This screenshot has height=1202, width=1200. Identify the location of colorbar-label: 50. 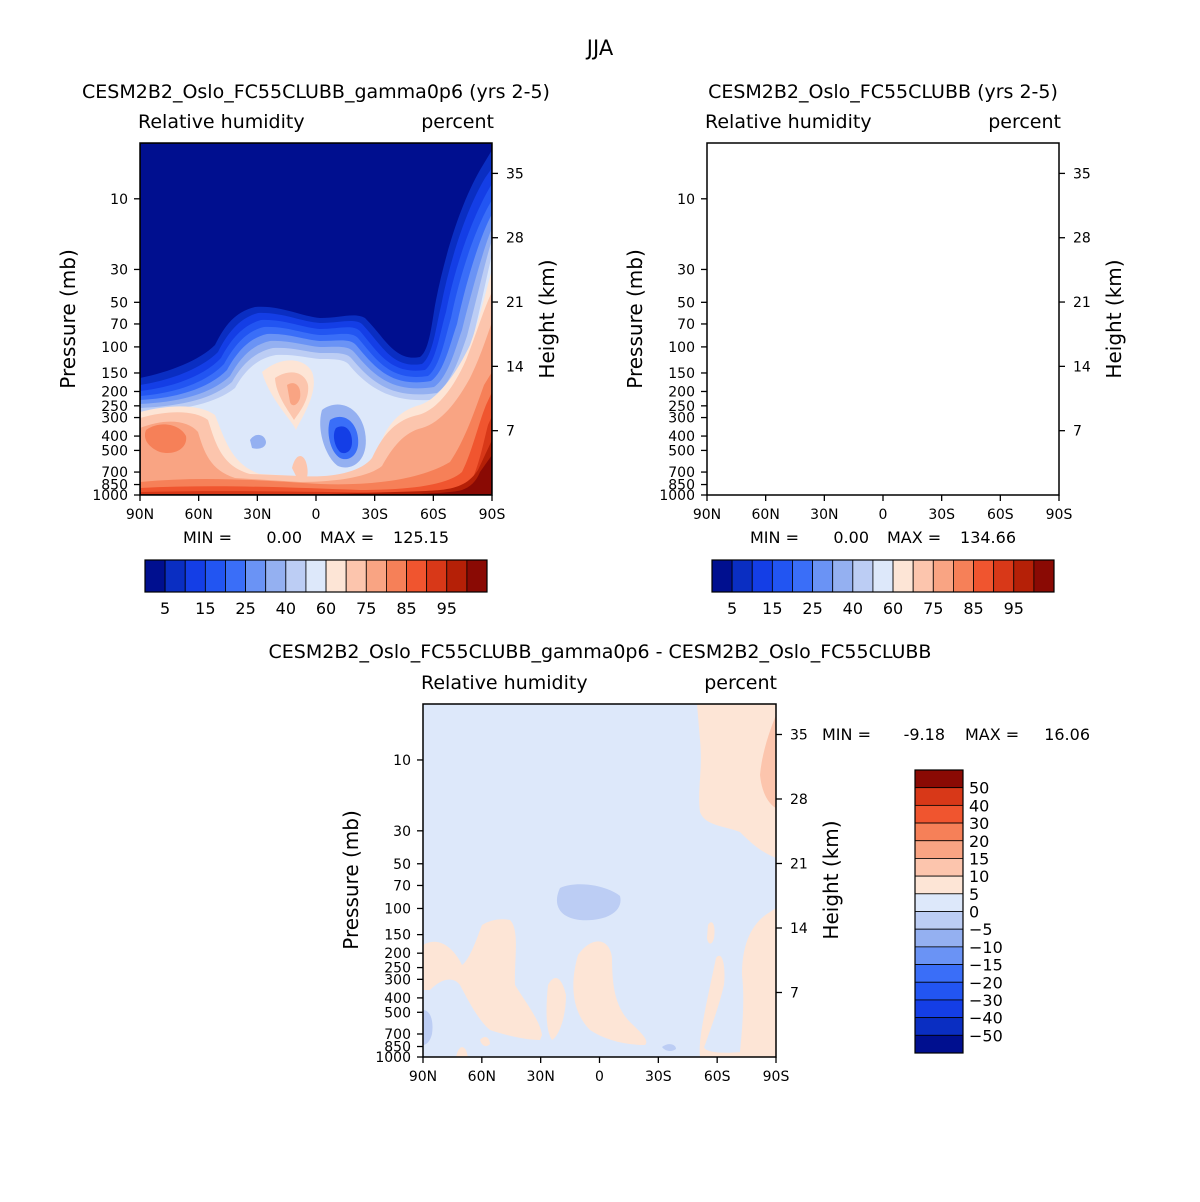
(979, 788).